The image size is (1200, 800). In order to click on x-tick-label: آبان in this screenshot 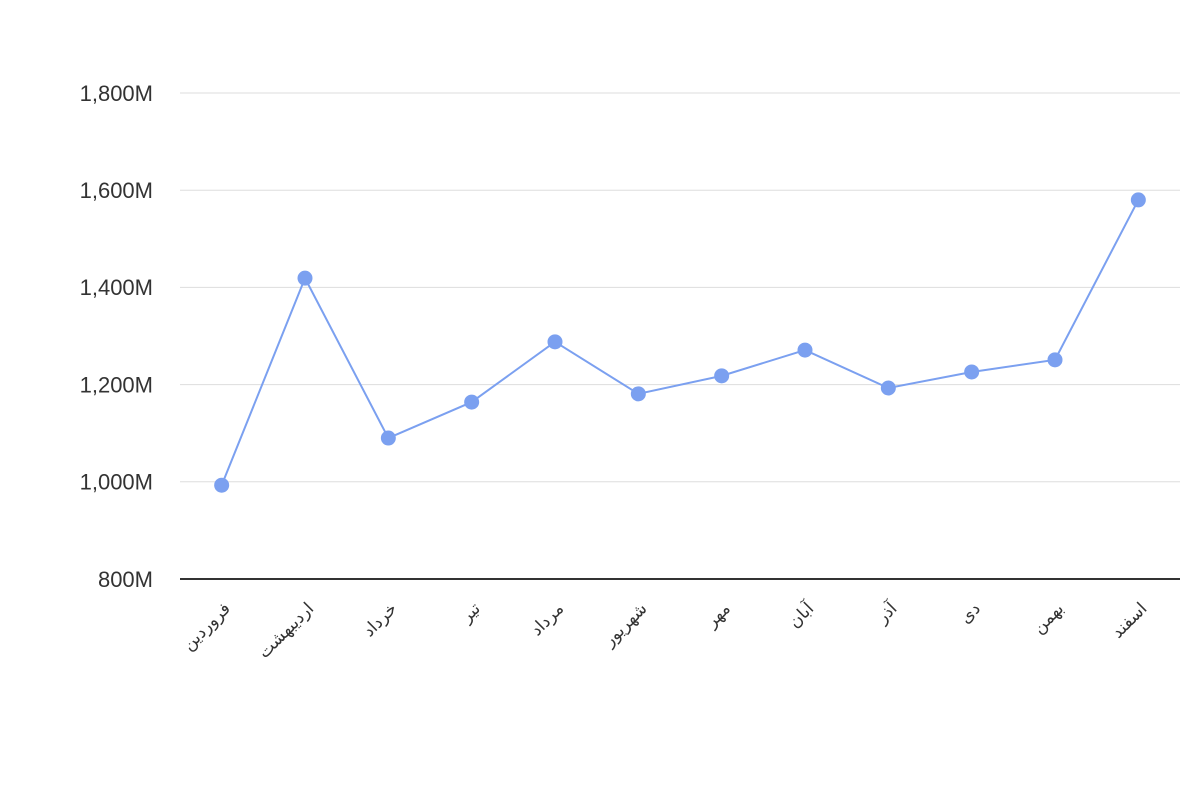, I will do `click(801, 615)`.